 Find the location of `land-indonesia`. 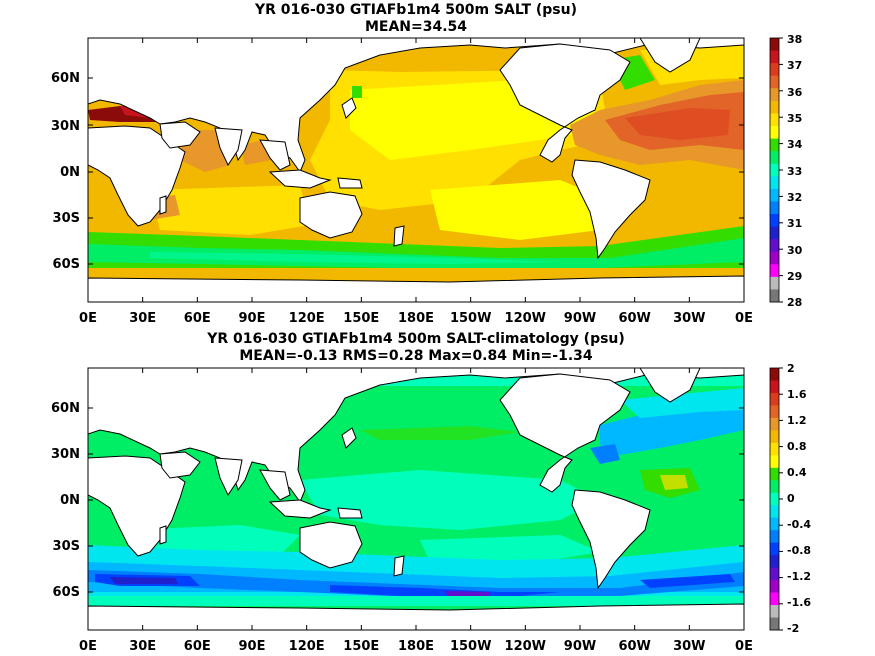

land-indonesia is located at coordinates (300, 179).